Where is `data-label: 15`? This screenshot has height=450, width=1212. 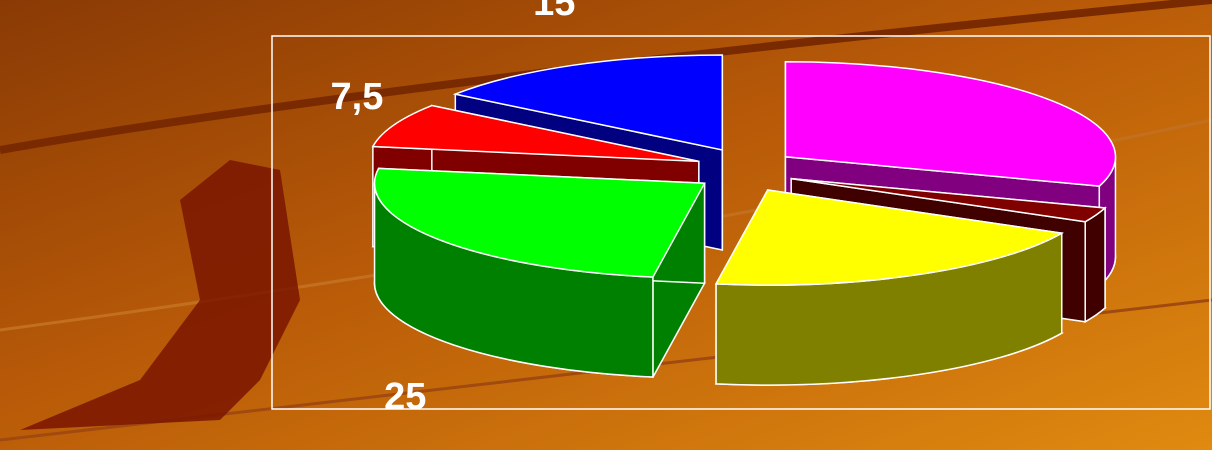 data-label: 15 is located at coordinates (554, 12).